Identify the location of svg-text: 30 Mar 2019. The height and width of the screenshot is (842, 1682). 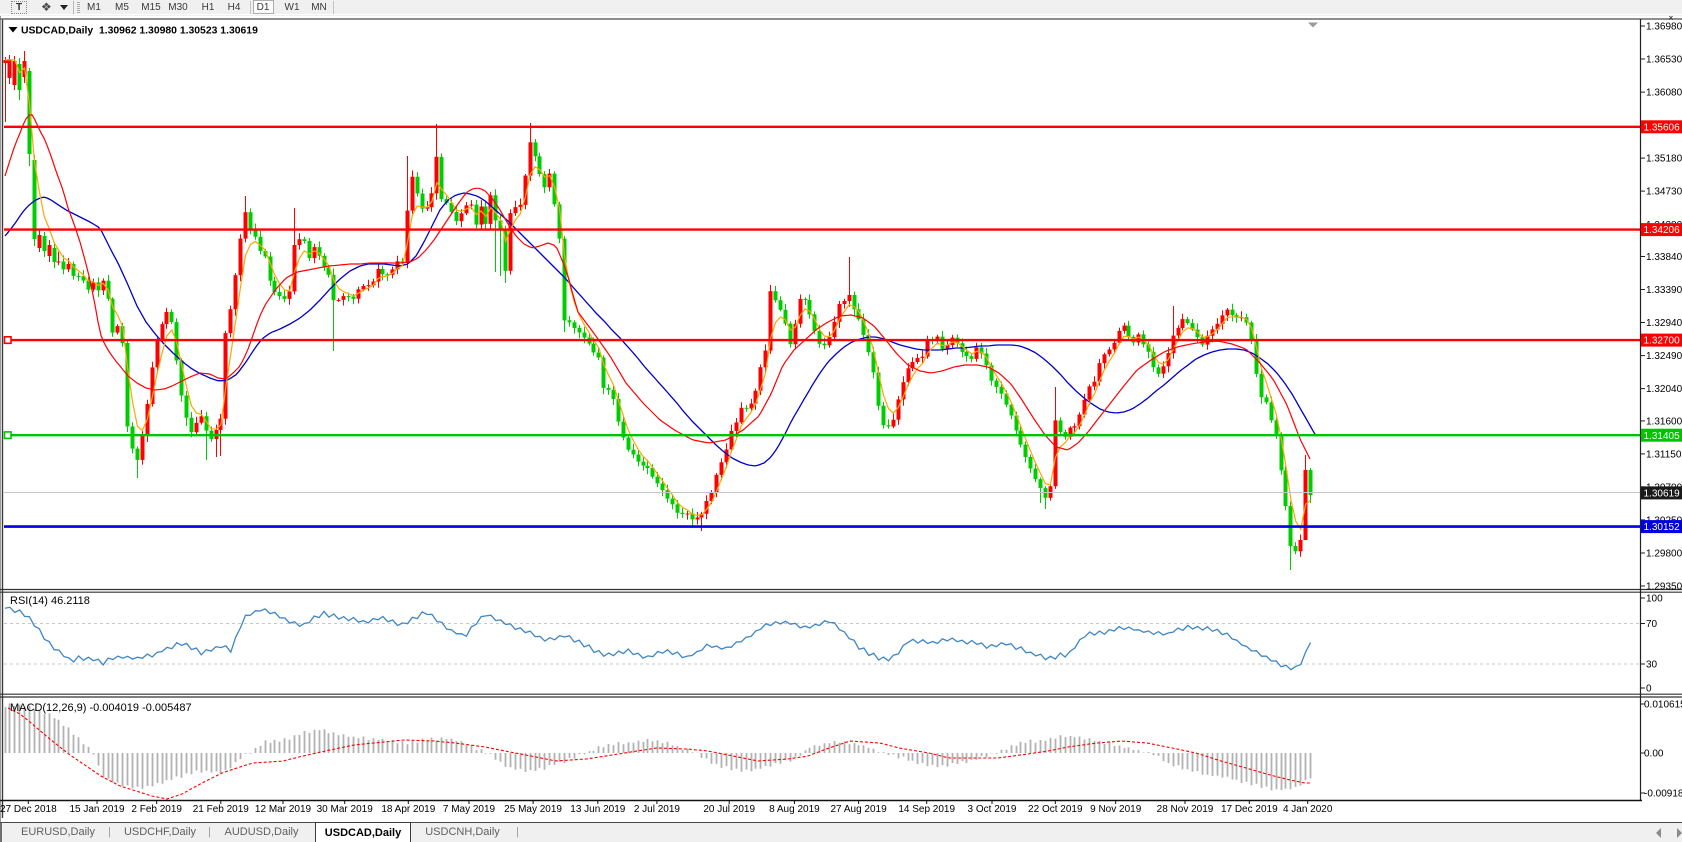
(345, 809).